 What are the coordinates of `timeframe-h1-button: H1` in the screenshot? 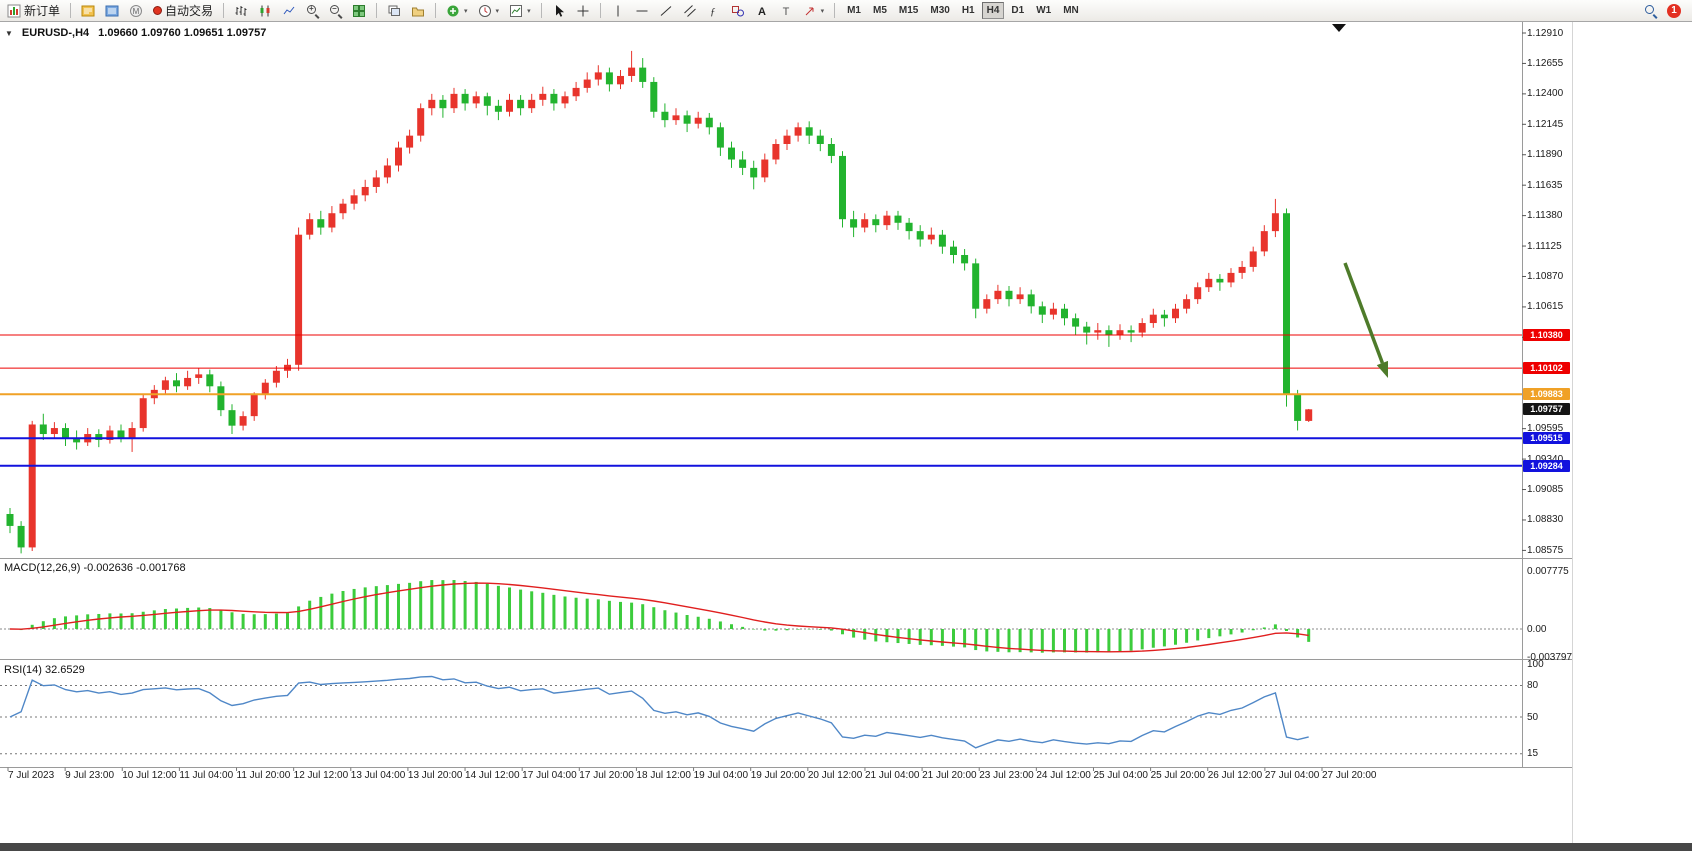 It's located at (968, 10).